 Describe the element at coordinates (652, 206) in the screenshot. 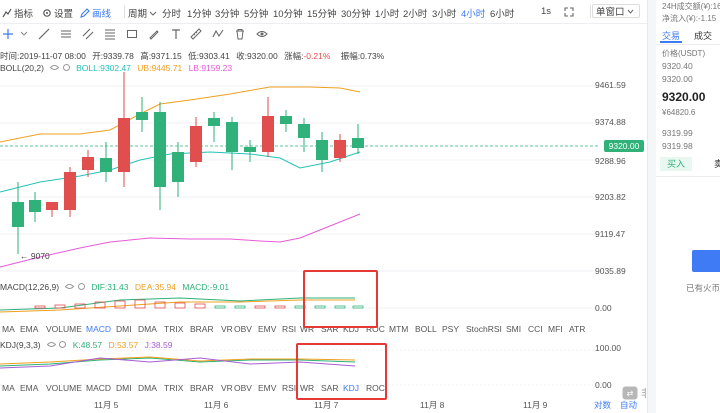

I see `panel-scrollbar` at that location.